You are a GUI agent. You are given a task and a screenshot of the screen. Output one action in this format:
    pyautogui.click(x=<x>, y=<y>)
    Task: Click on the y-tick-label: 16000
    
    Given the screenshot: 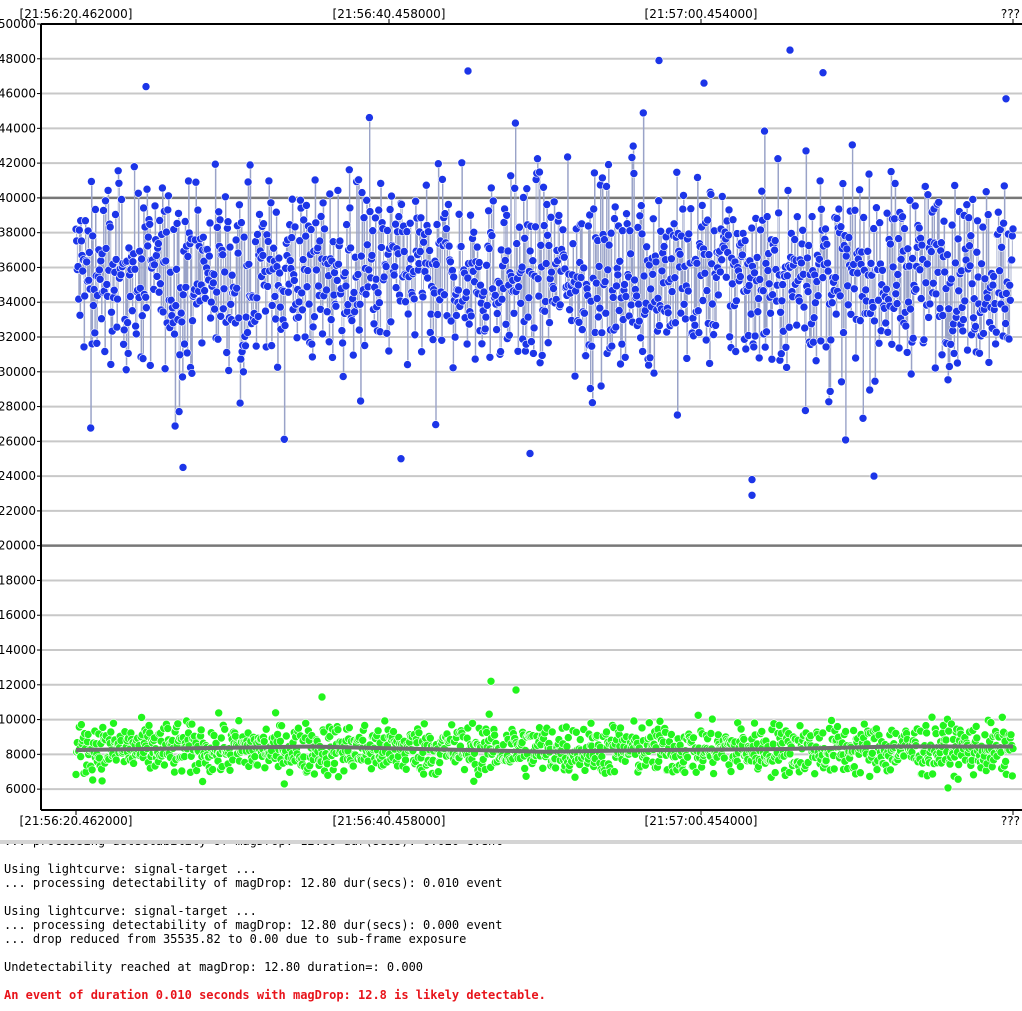 What is the action you would take?
    pyautogui.click(x=18, y=615)
    